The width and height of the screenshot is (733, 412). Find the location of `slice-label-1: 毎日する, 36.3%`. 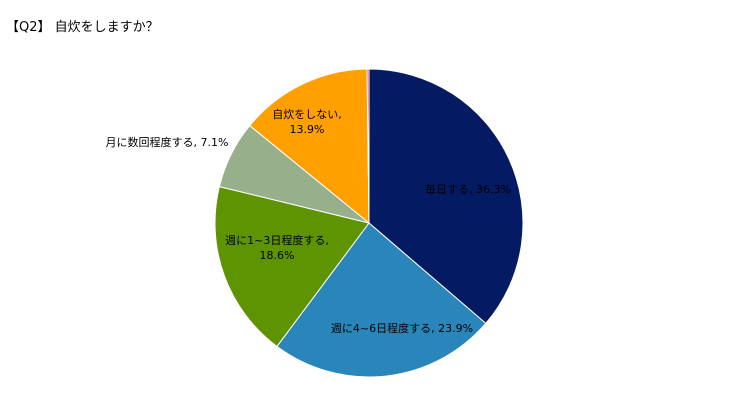

slice-label-1: 毎日する, 36.3% is located at coordinates (468, 189).